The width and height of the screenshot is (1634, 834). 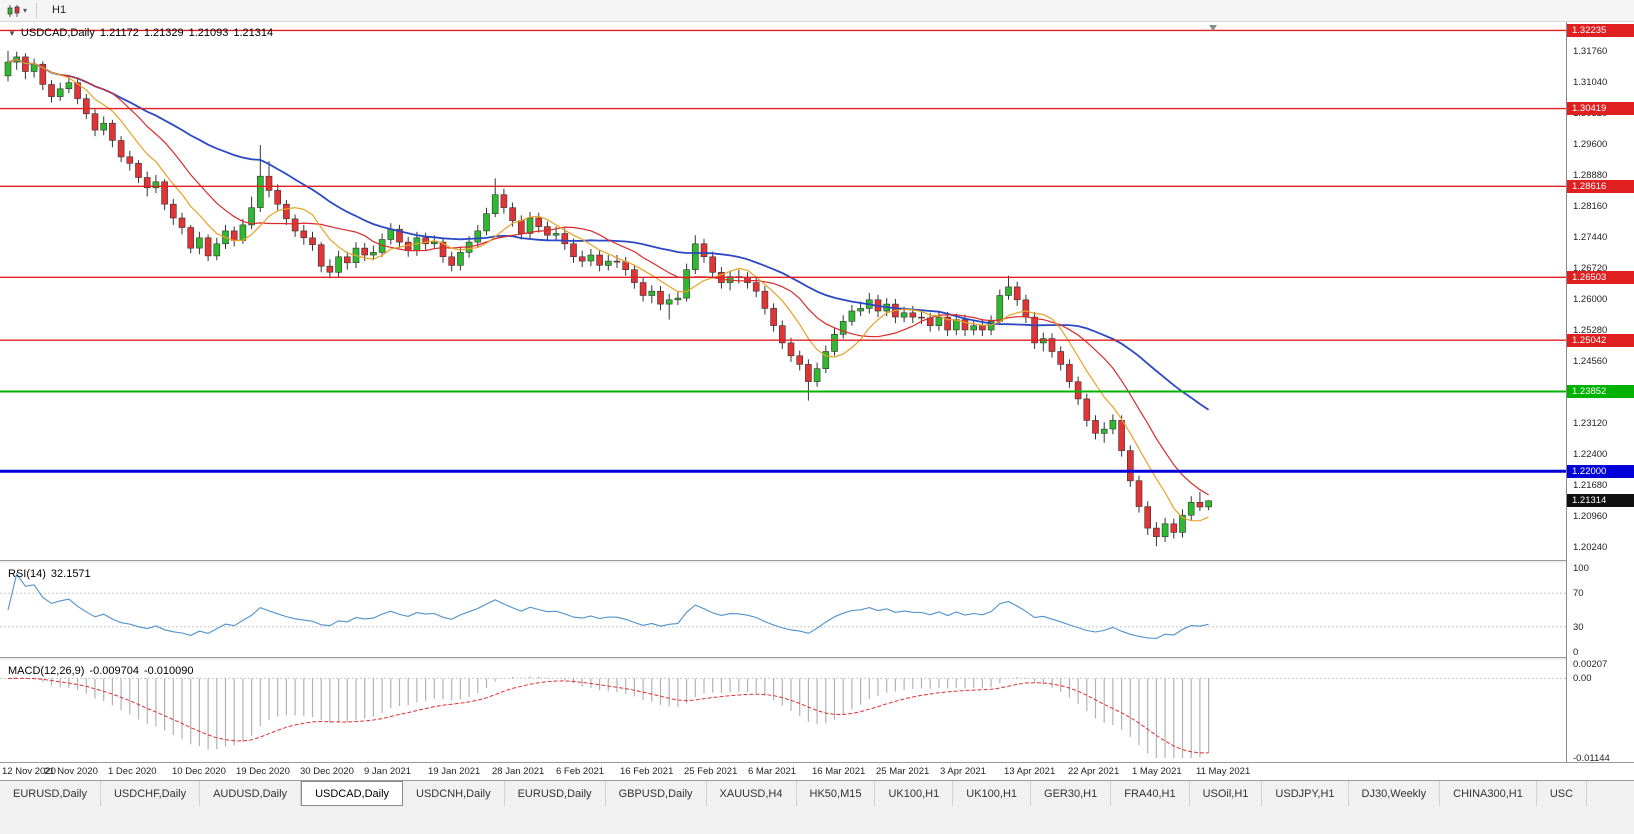 What do you see at coordinates (168, 671) in the screenshot?
I see `macd-value-signal: -0.010090` at bounding box center [168, 671].